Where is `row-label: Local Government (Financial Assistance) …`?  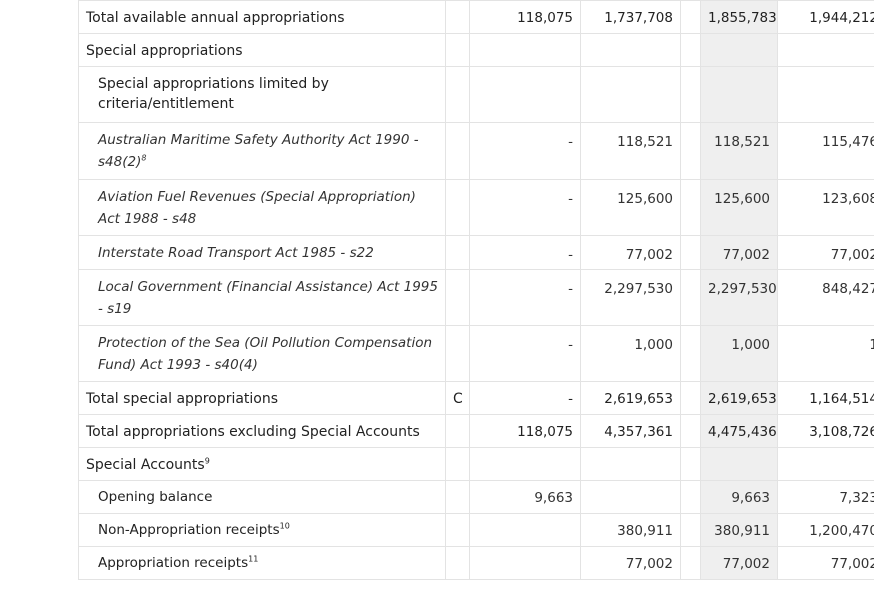
row-label: Local Government (Financial Assistance) … is located at coordinates (262, 297).